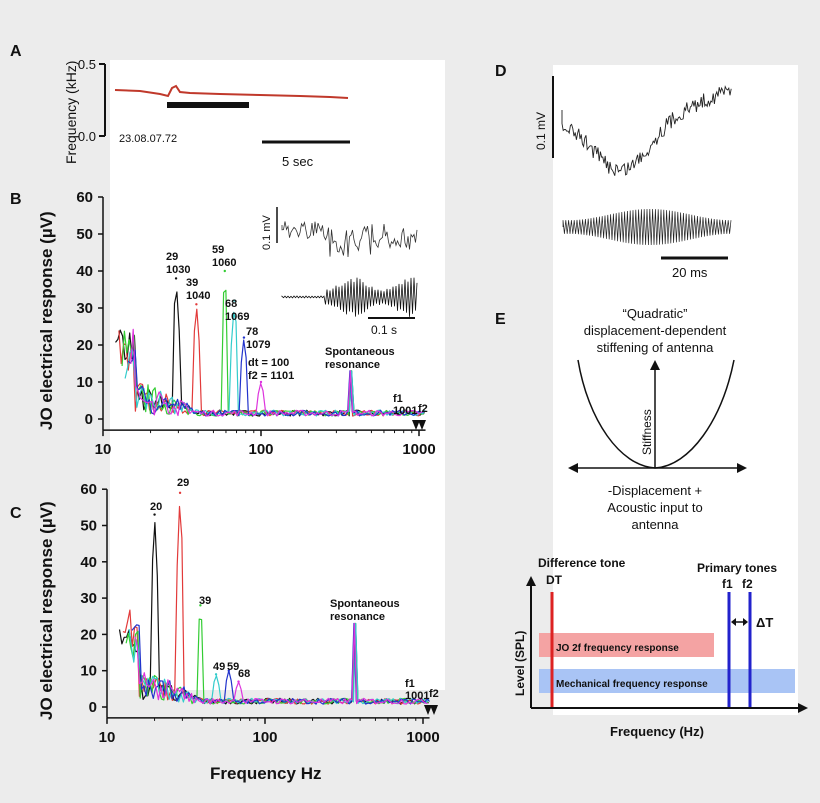  What do you see at coordinates (93, 707) in the screenshot?
I see `panel-c-ytick-label: 0` at bounding box center [93, 707].